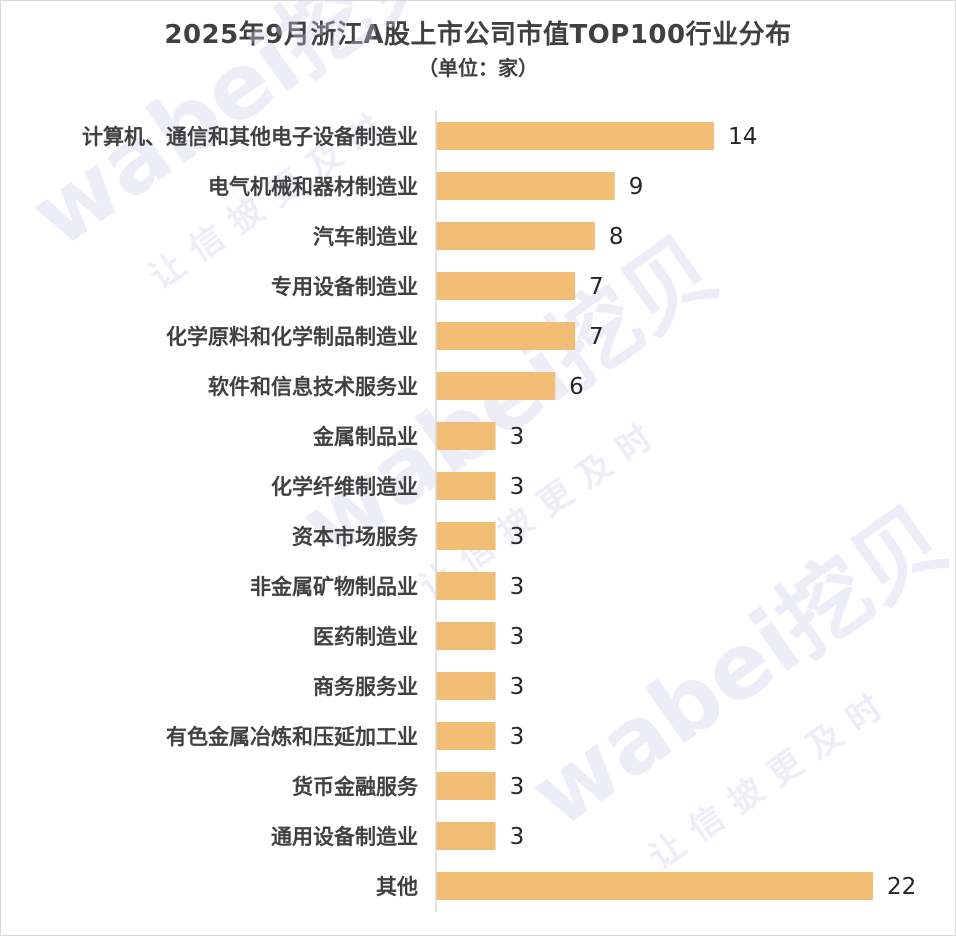  What do you see at coordinates (365, 437) in the screenshot?
I see `category-label: 金属制品业` at bounding box center [365, 437].